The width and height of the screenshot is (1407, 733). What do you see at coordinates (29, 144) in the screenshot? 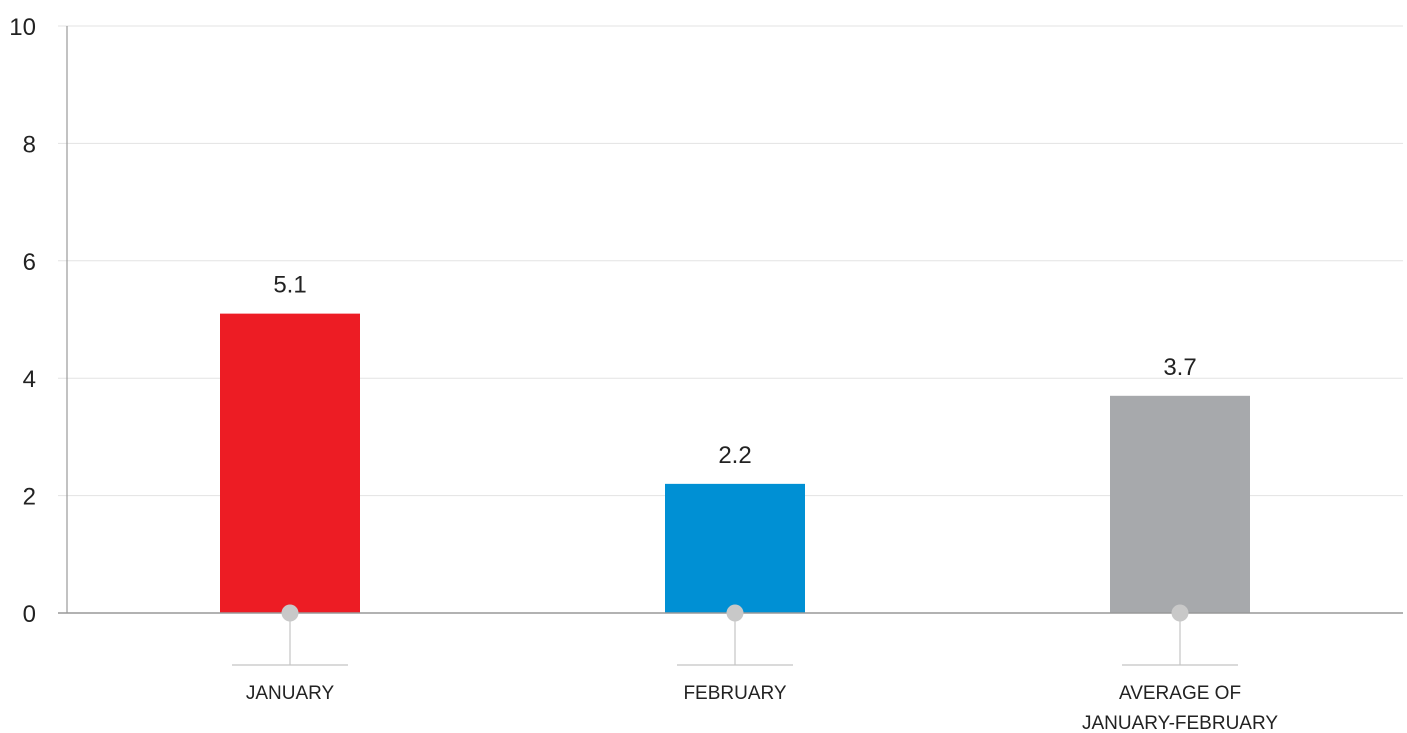
I see `y-tick-label: 8` at bounding box center [29, 144].